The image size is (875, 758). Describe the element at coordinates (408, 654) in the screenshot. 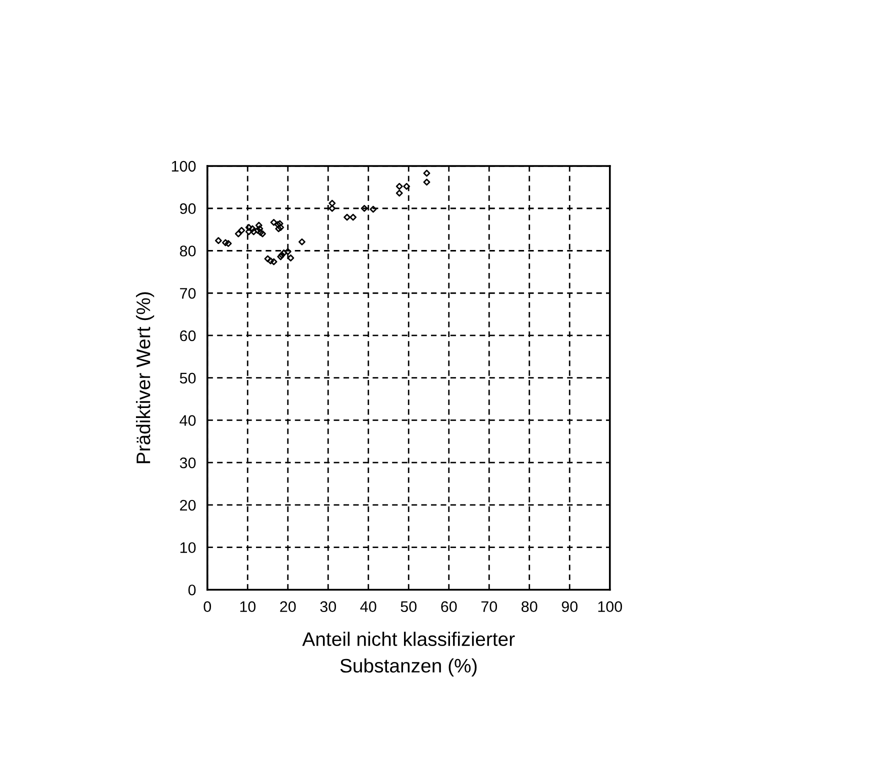

I see `x-axis-title: Anteil nicht klassifizierter Substanzen (%)` at that location.